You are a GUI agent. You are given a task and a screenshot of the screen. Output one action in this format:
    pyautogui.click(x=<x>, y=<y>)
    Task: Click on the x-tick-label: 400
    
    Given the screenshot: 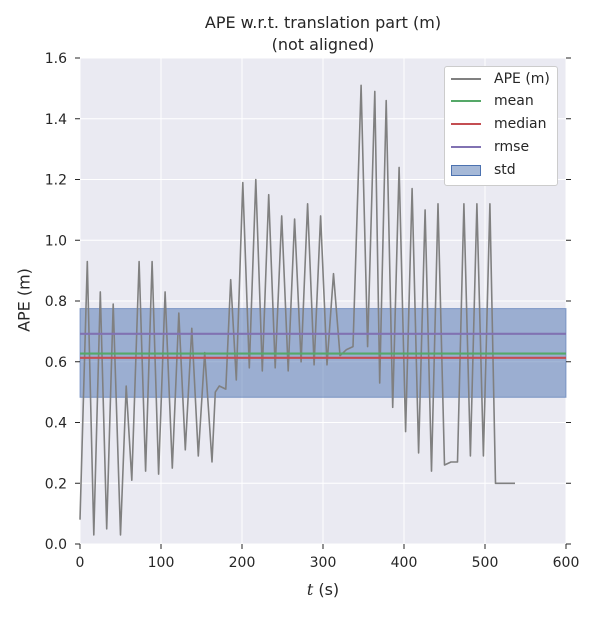 What is the action you would take?
    pyautogui.click(x=404, y=563)
    